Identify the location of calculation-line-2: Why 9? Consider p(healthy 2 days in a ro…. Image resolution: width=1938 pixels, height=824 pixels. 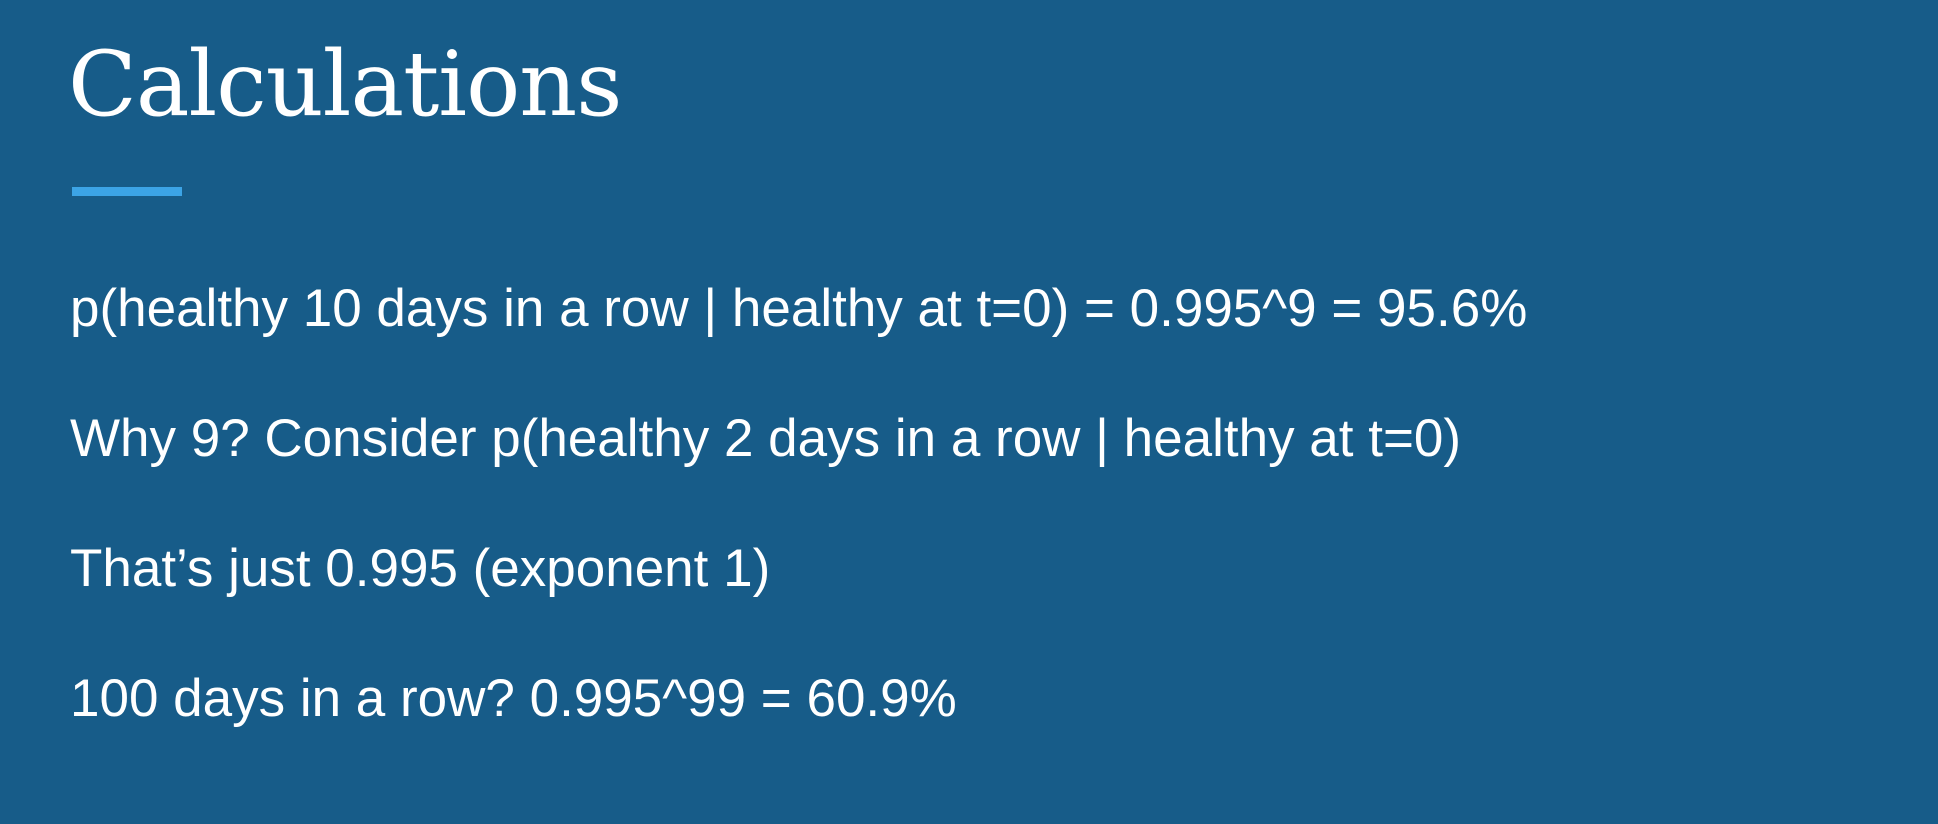
(766, 438).